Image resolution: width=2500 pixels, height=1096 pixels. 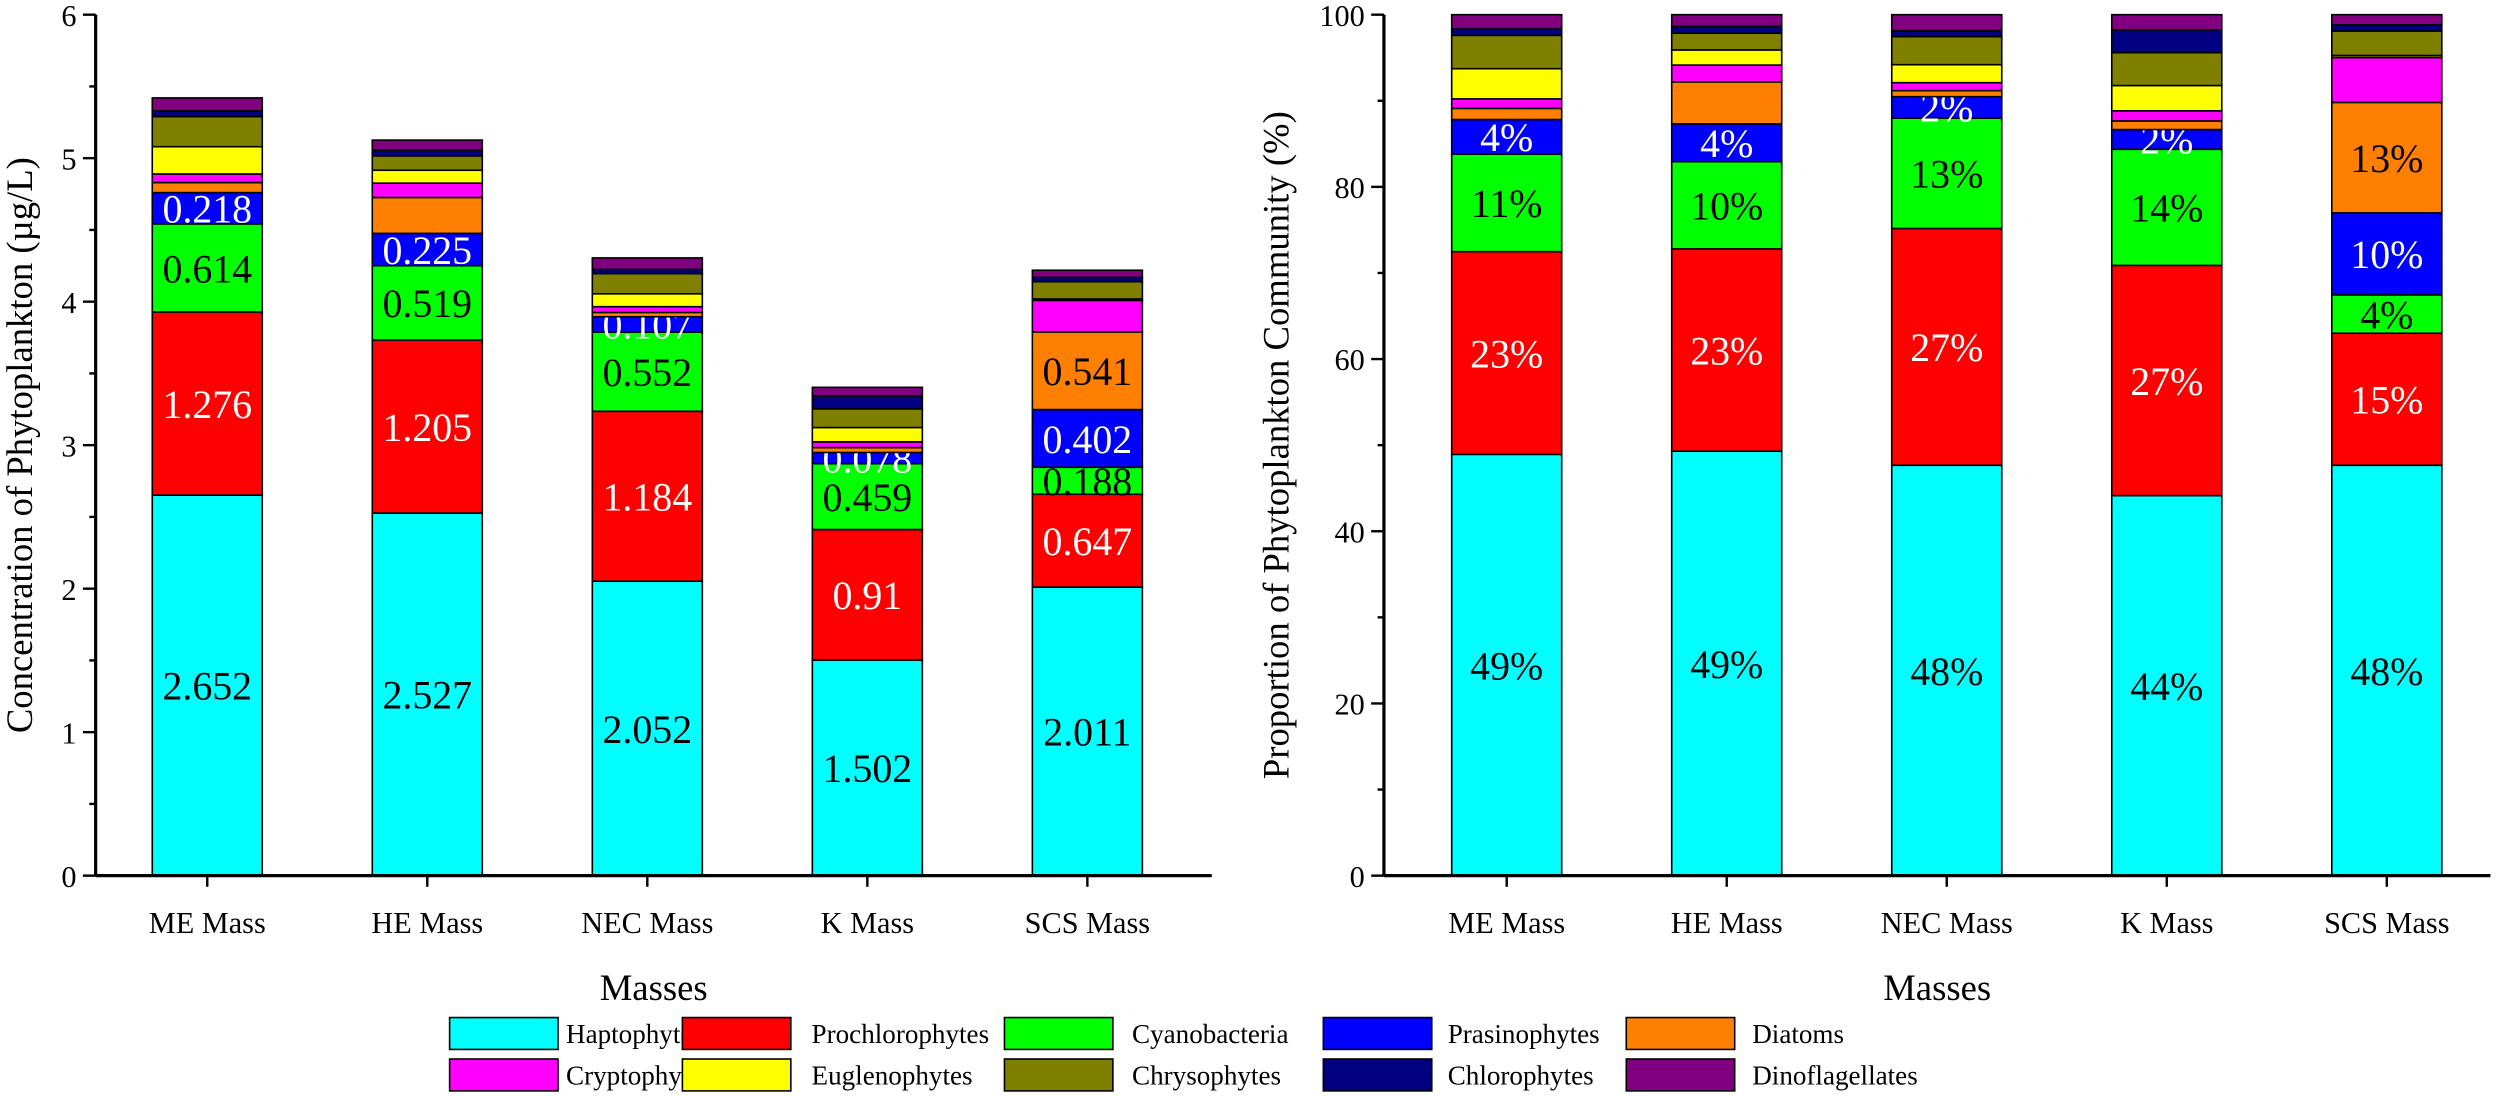 I want to click on y-tick-label: 40, so click(x=1350, y=532).